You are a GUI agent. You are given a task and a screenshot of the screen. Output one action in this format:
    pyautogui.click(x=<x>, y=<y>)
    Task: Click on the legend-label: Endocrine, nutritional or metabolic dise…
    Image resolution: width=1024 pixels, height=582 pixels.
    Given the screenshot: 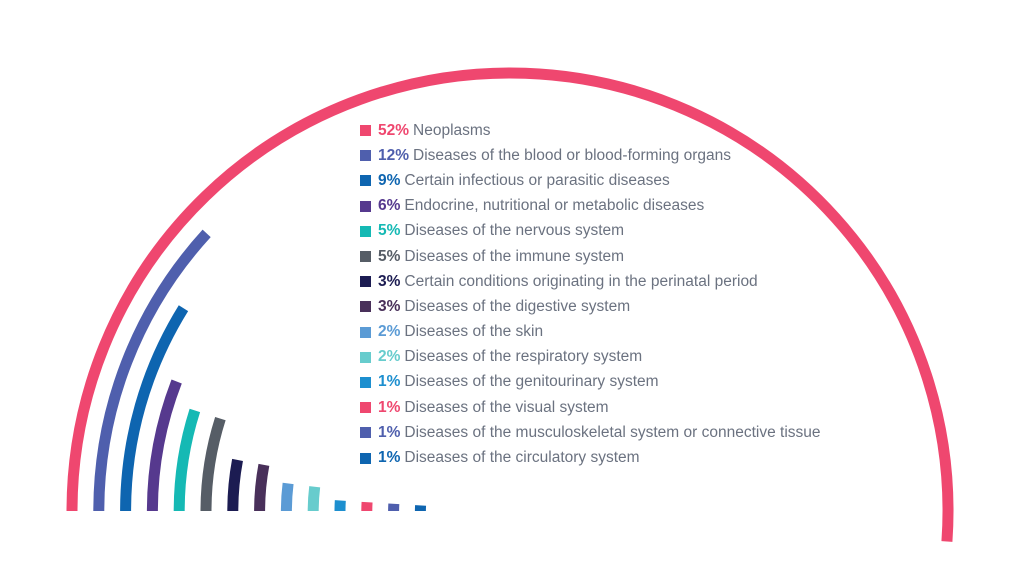 What is the action you would take?
    pyautogui.click(x=554, y=206)
    